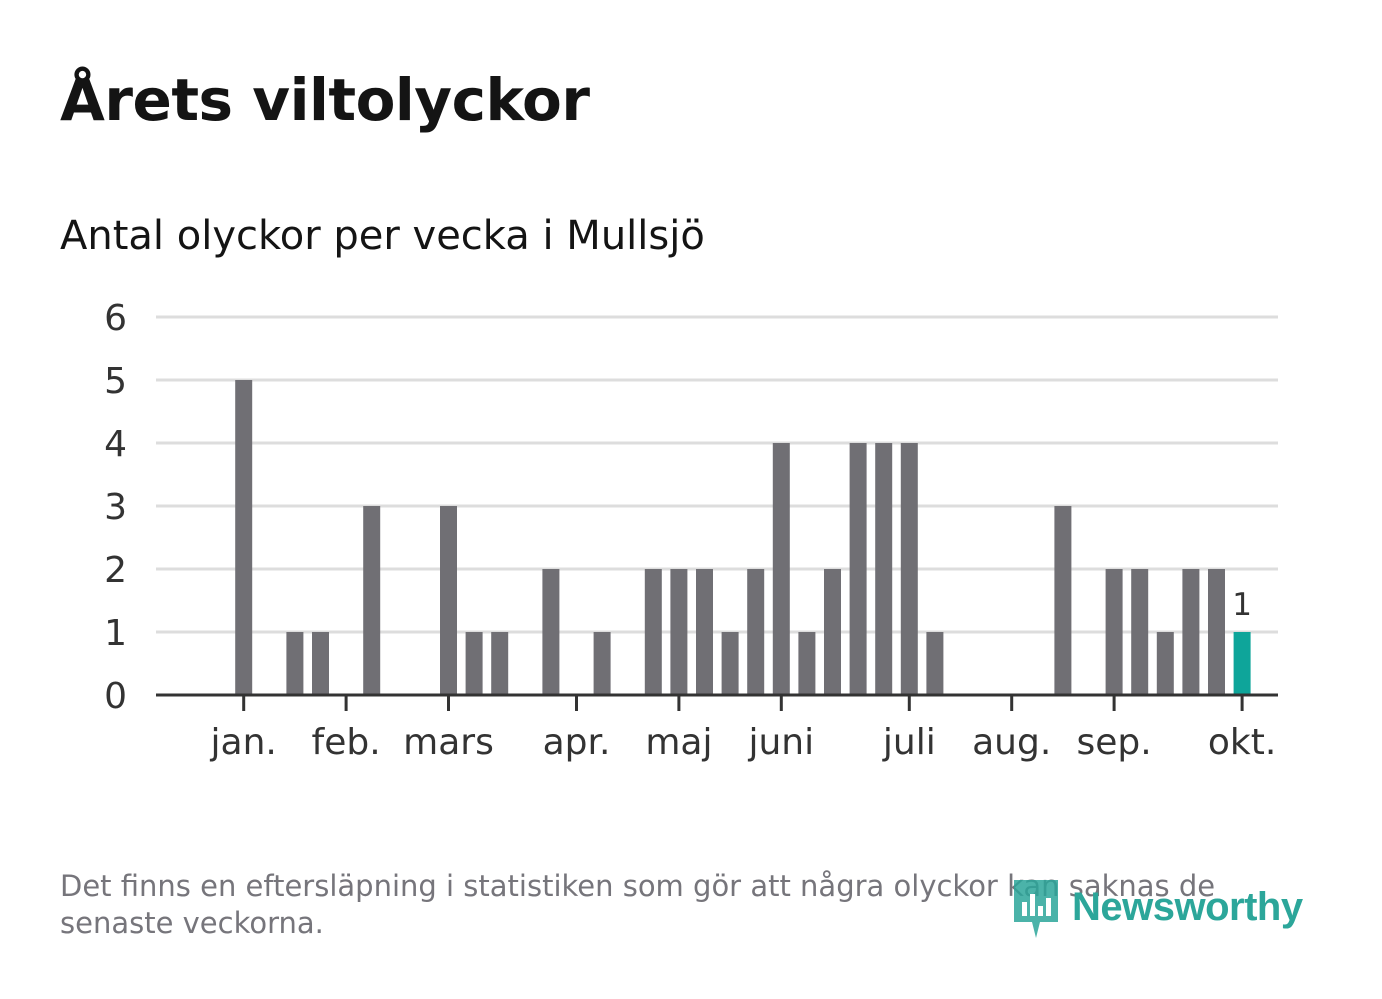 This screenshot has height=999, width=1382. I want to click on x-tick-label: juni, so click(780, 742).